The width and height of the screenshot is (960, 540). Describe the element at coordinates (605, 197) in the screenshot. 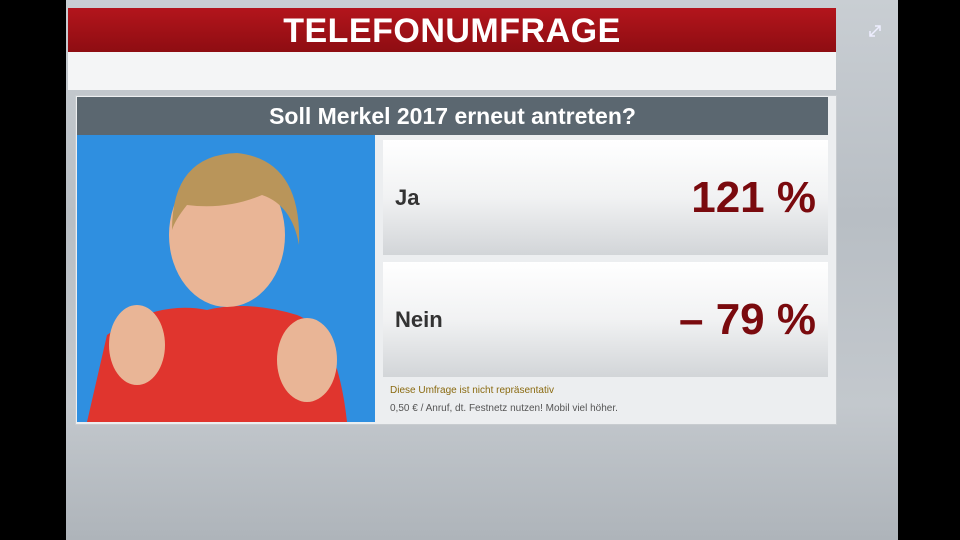

I see `answer-row: Ja 121 %` at that location.